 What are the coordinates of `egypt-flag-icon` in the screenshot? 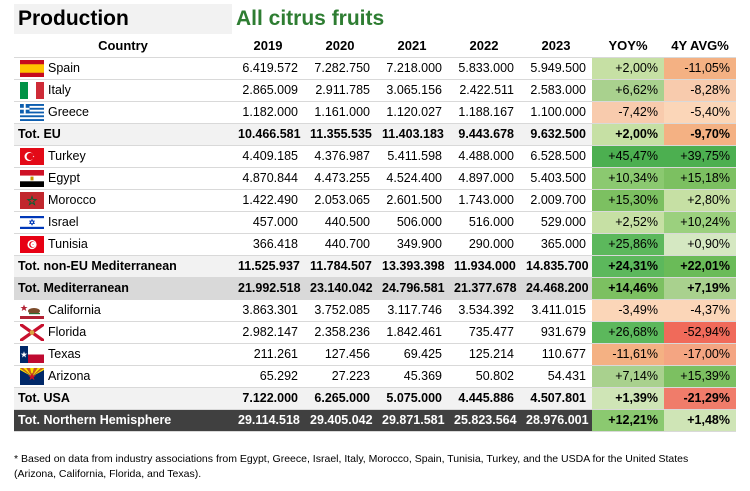 It's located at (32, 178).